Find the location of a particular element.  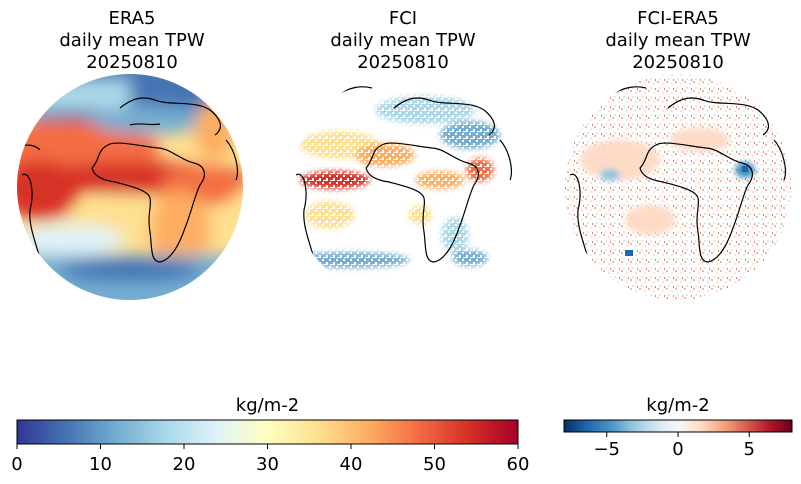

colorbar-diff is located at coordinates (678, 428).